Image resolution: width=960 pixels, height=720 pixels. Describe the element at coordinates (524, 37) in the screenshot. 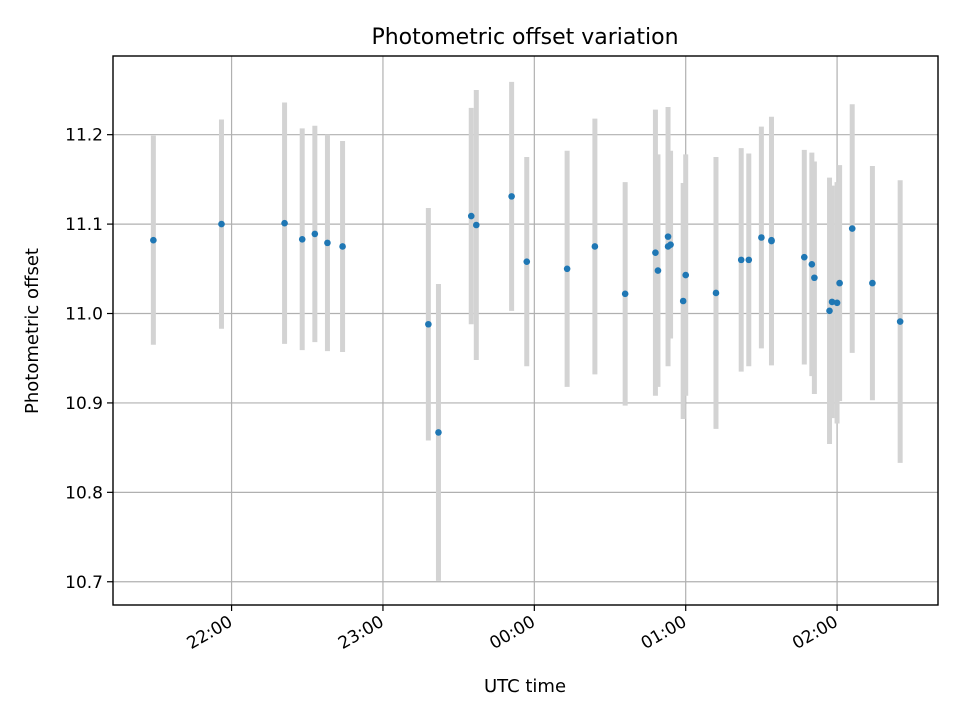

I see `chart-title: Photometric offset variation` at that location.